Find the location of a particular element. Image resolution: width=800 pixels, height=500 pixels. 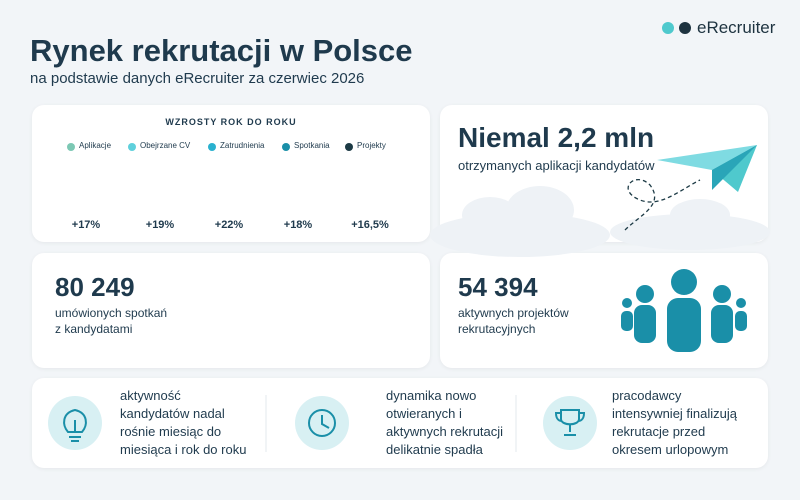

legend-label: Spotkania is located at coordinates (312, 145).